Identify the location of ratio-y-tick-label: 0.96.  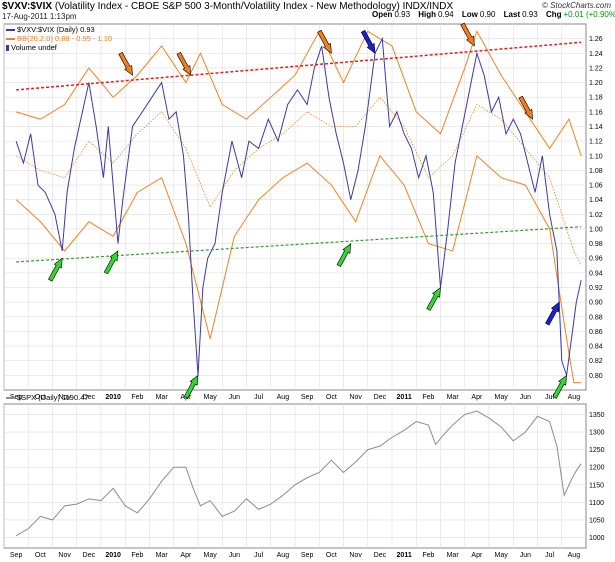
(596, 259).